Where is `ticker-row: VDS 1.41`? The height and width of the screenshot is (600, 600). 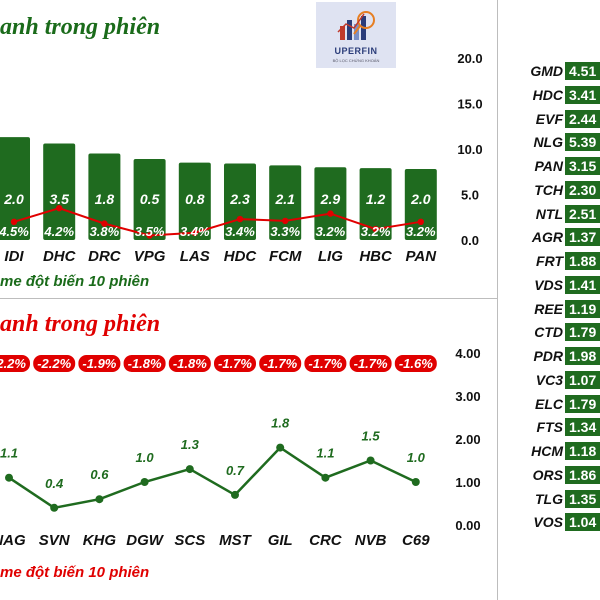 ticker-row: VDS 1.41 is located at coordinates (549, 285).